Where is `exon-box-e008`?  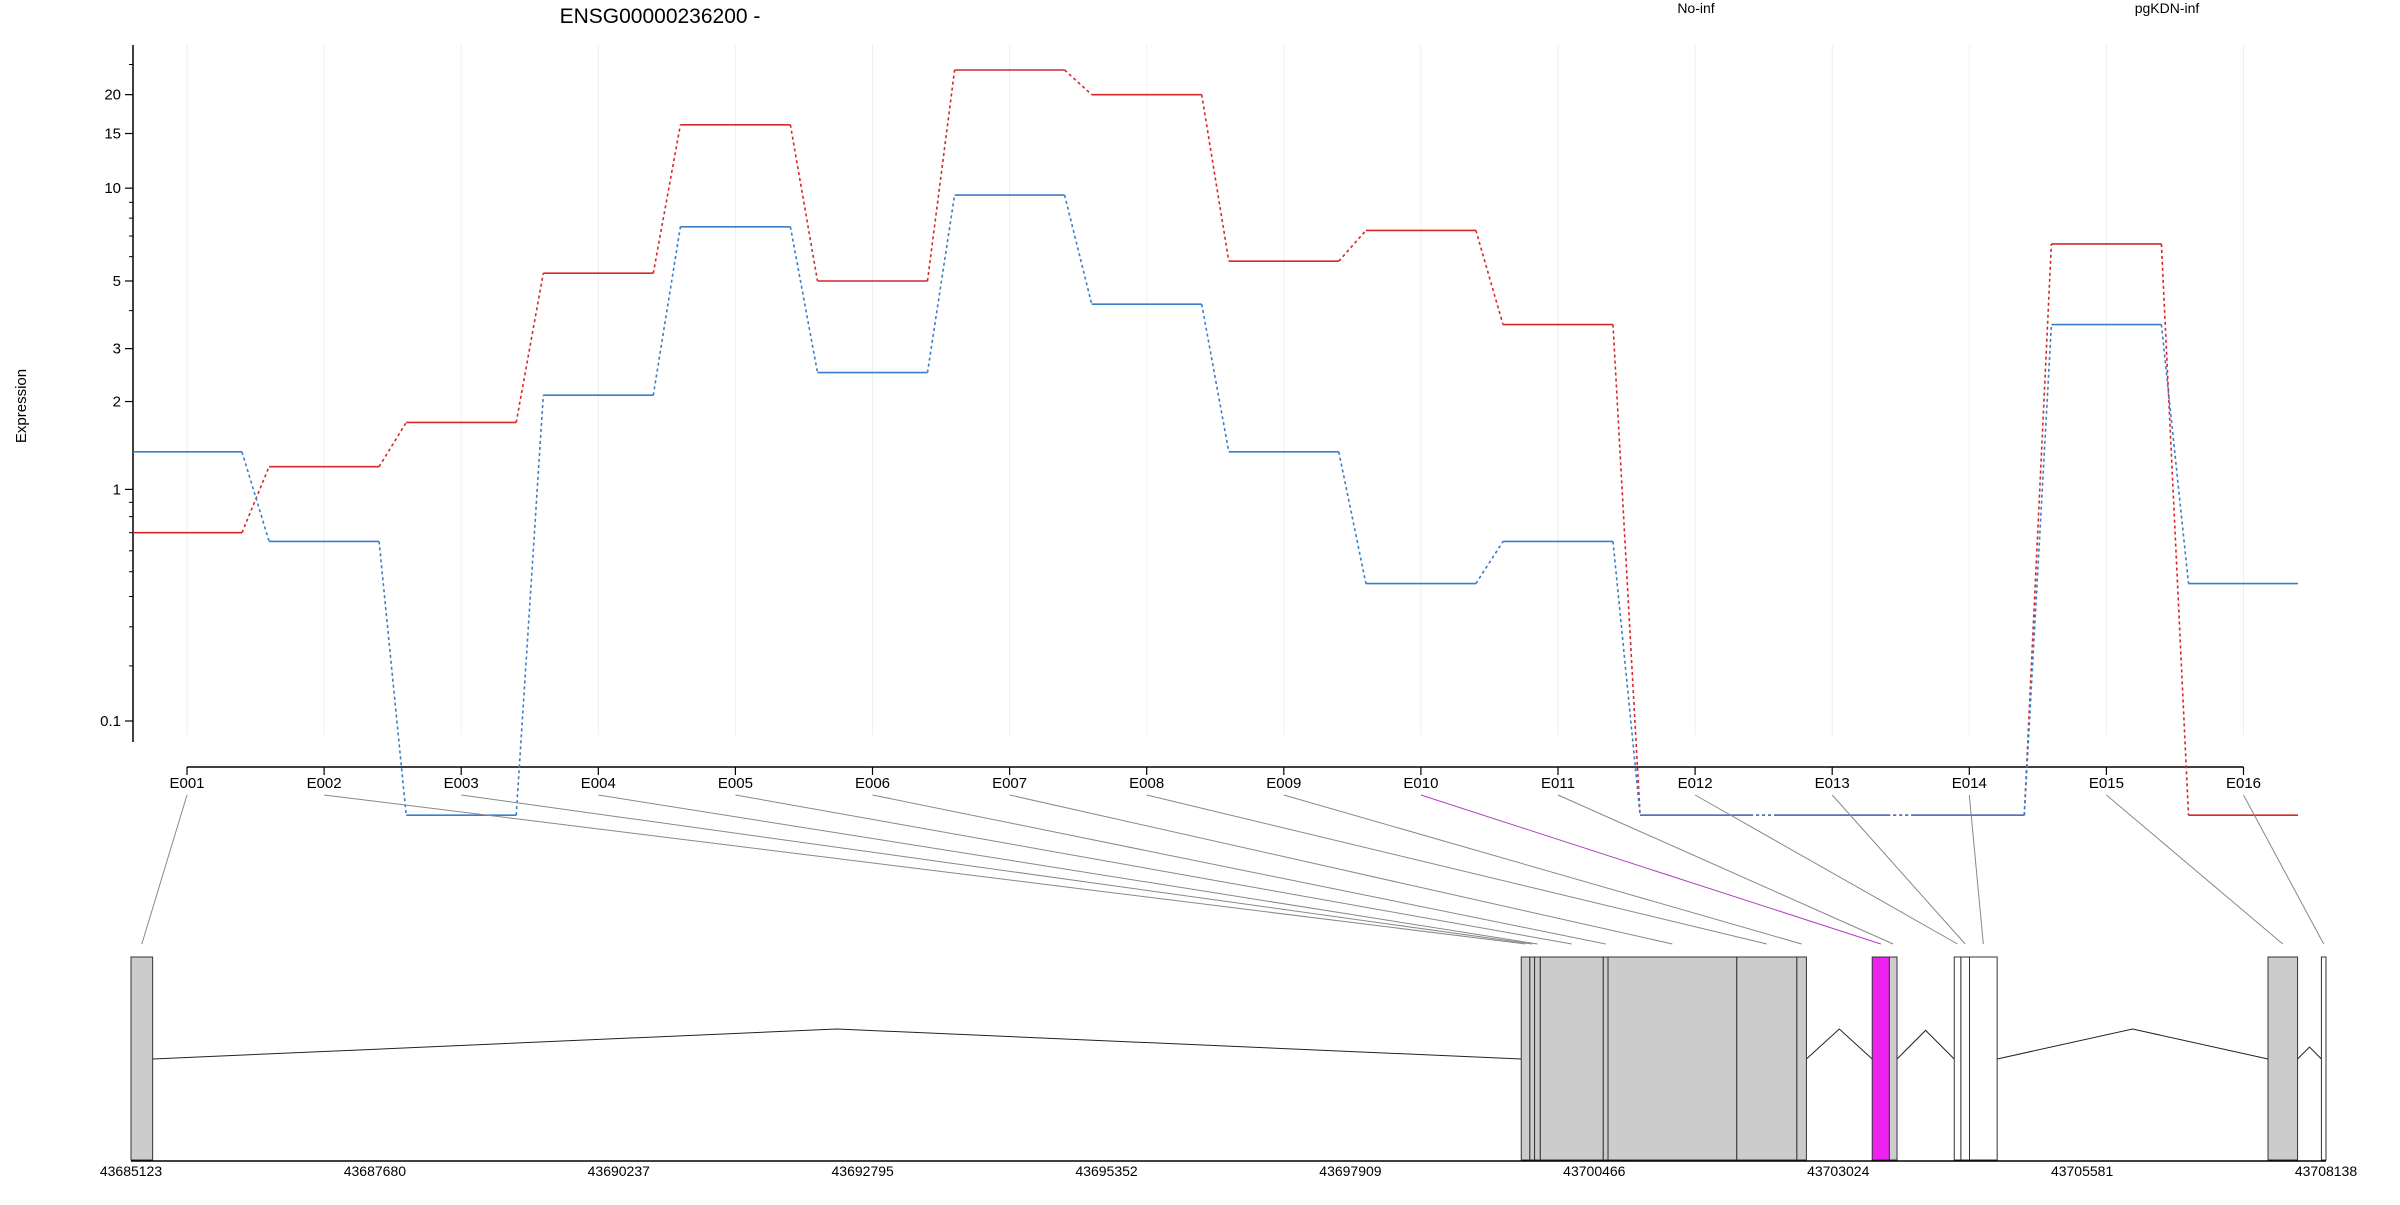 exon-box-e008 is located at coordinates (1767, 1058).